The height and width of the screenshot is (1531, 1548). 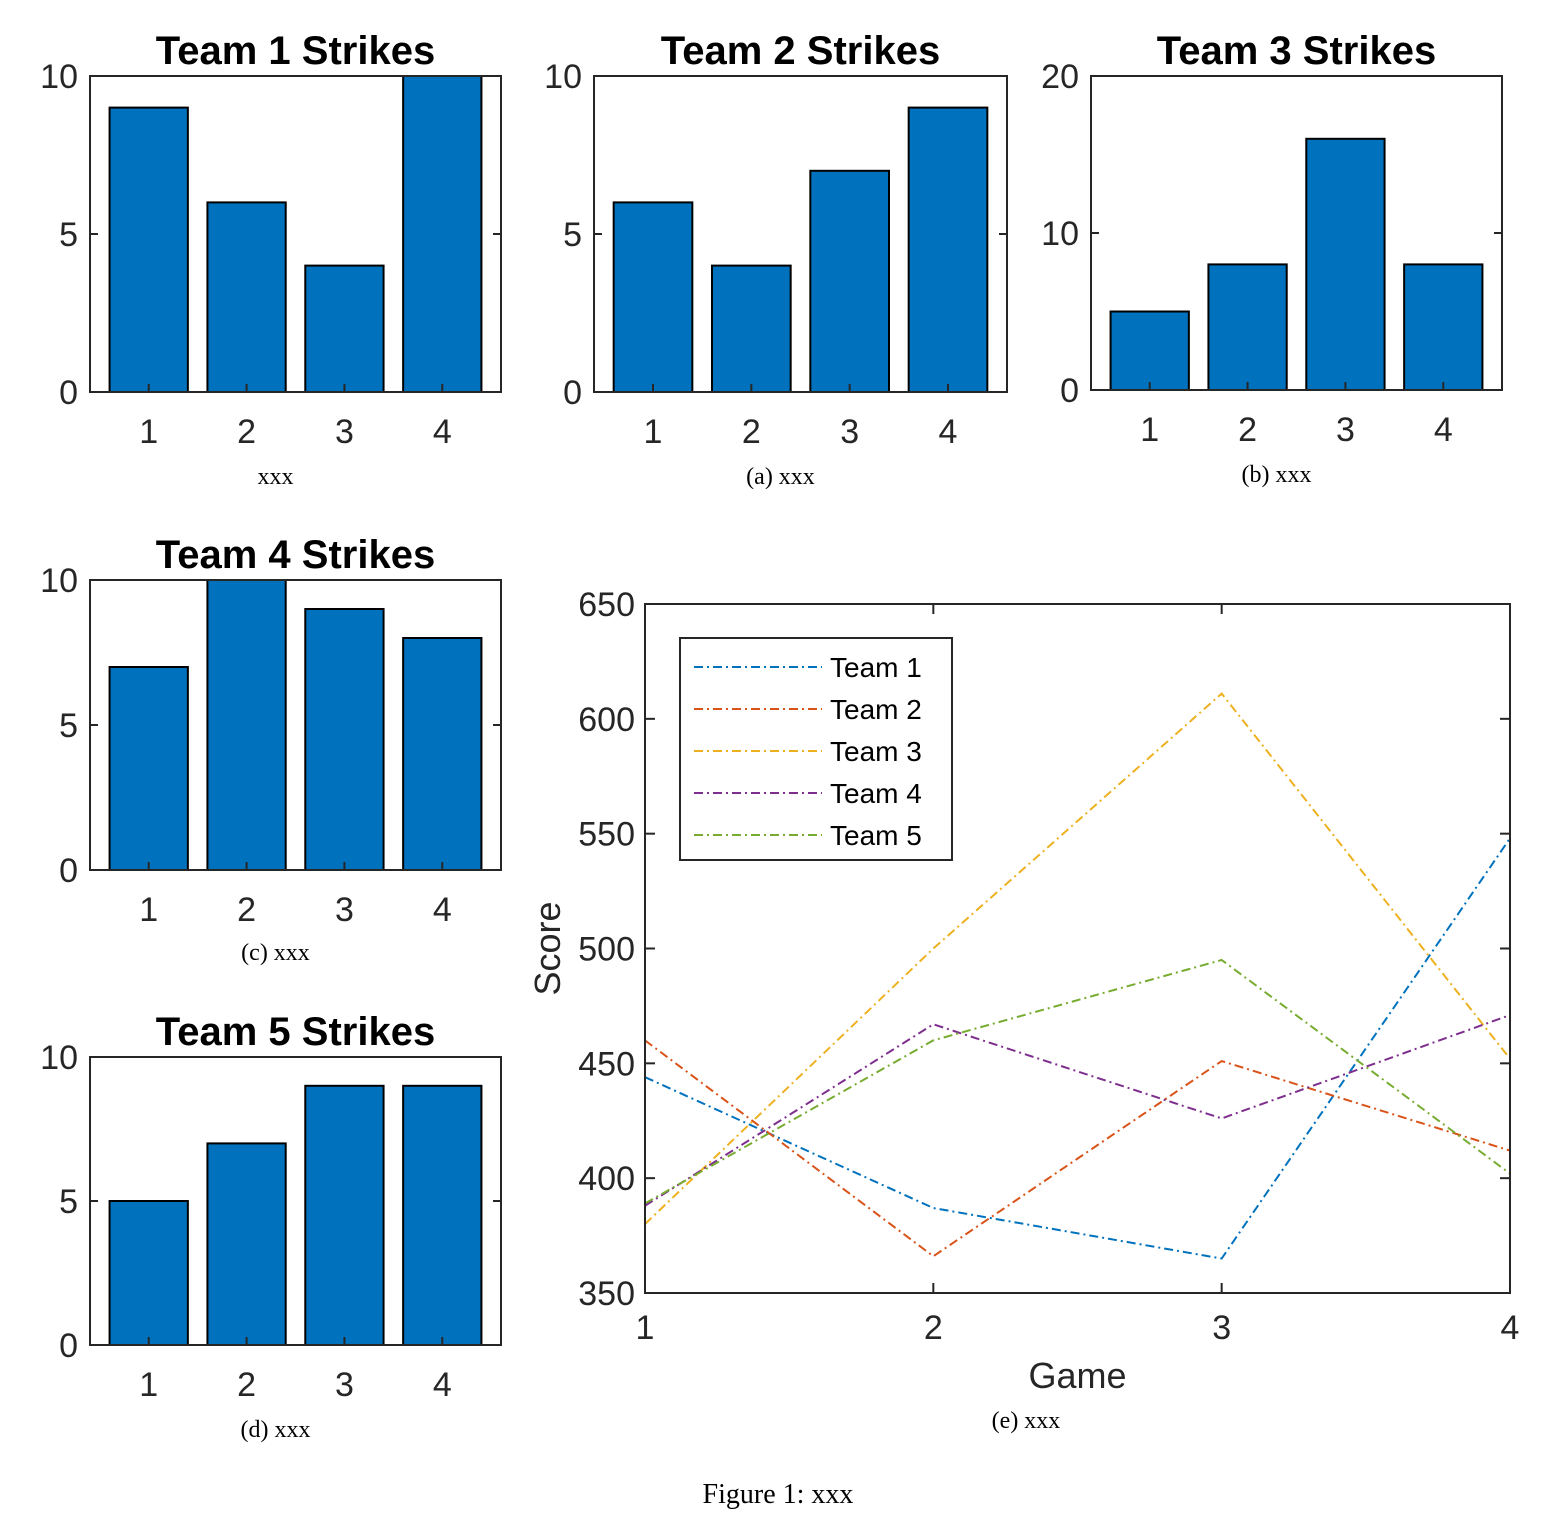 I want to click on bar-chart-team-5: Team 5 Strikes 0 5 10 1 2 3 4 (d) xxx, so click(x=271, y=1226).